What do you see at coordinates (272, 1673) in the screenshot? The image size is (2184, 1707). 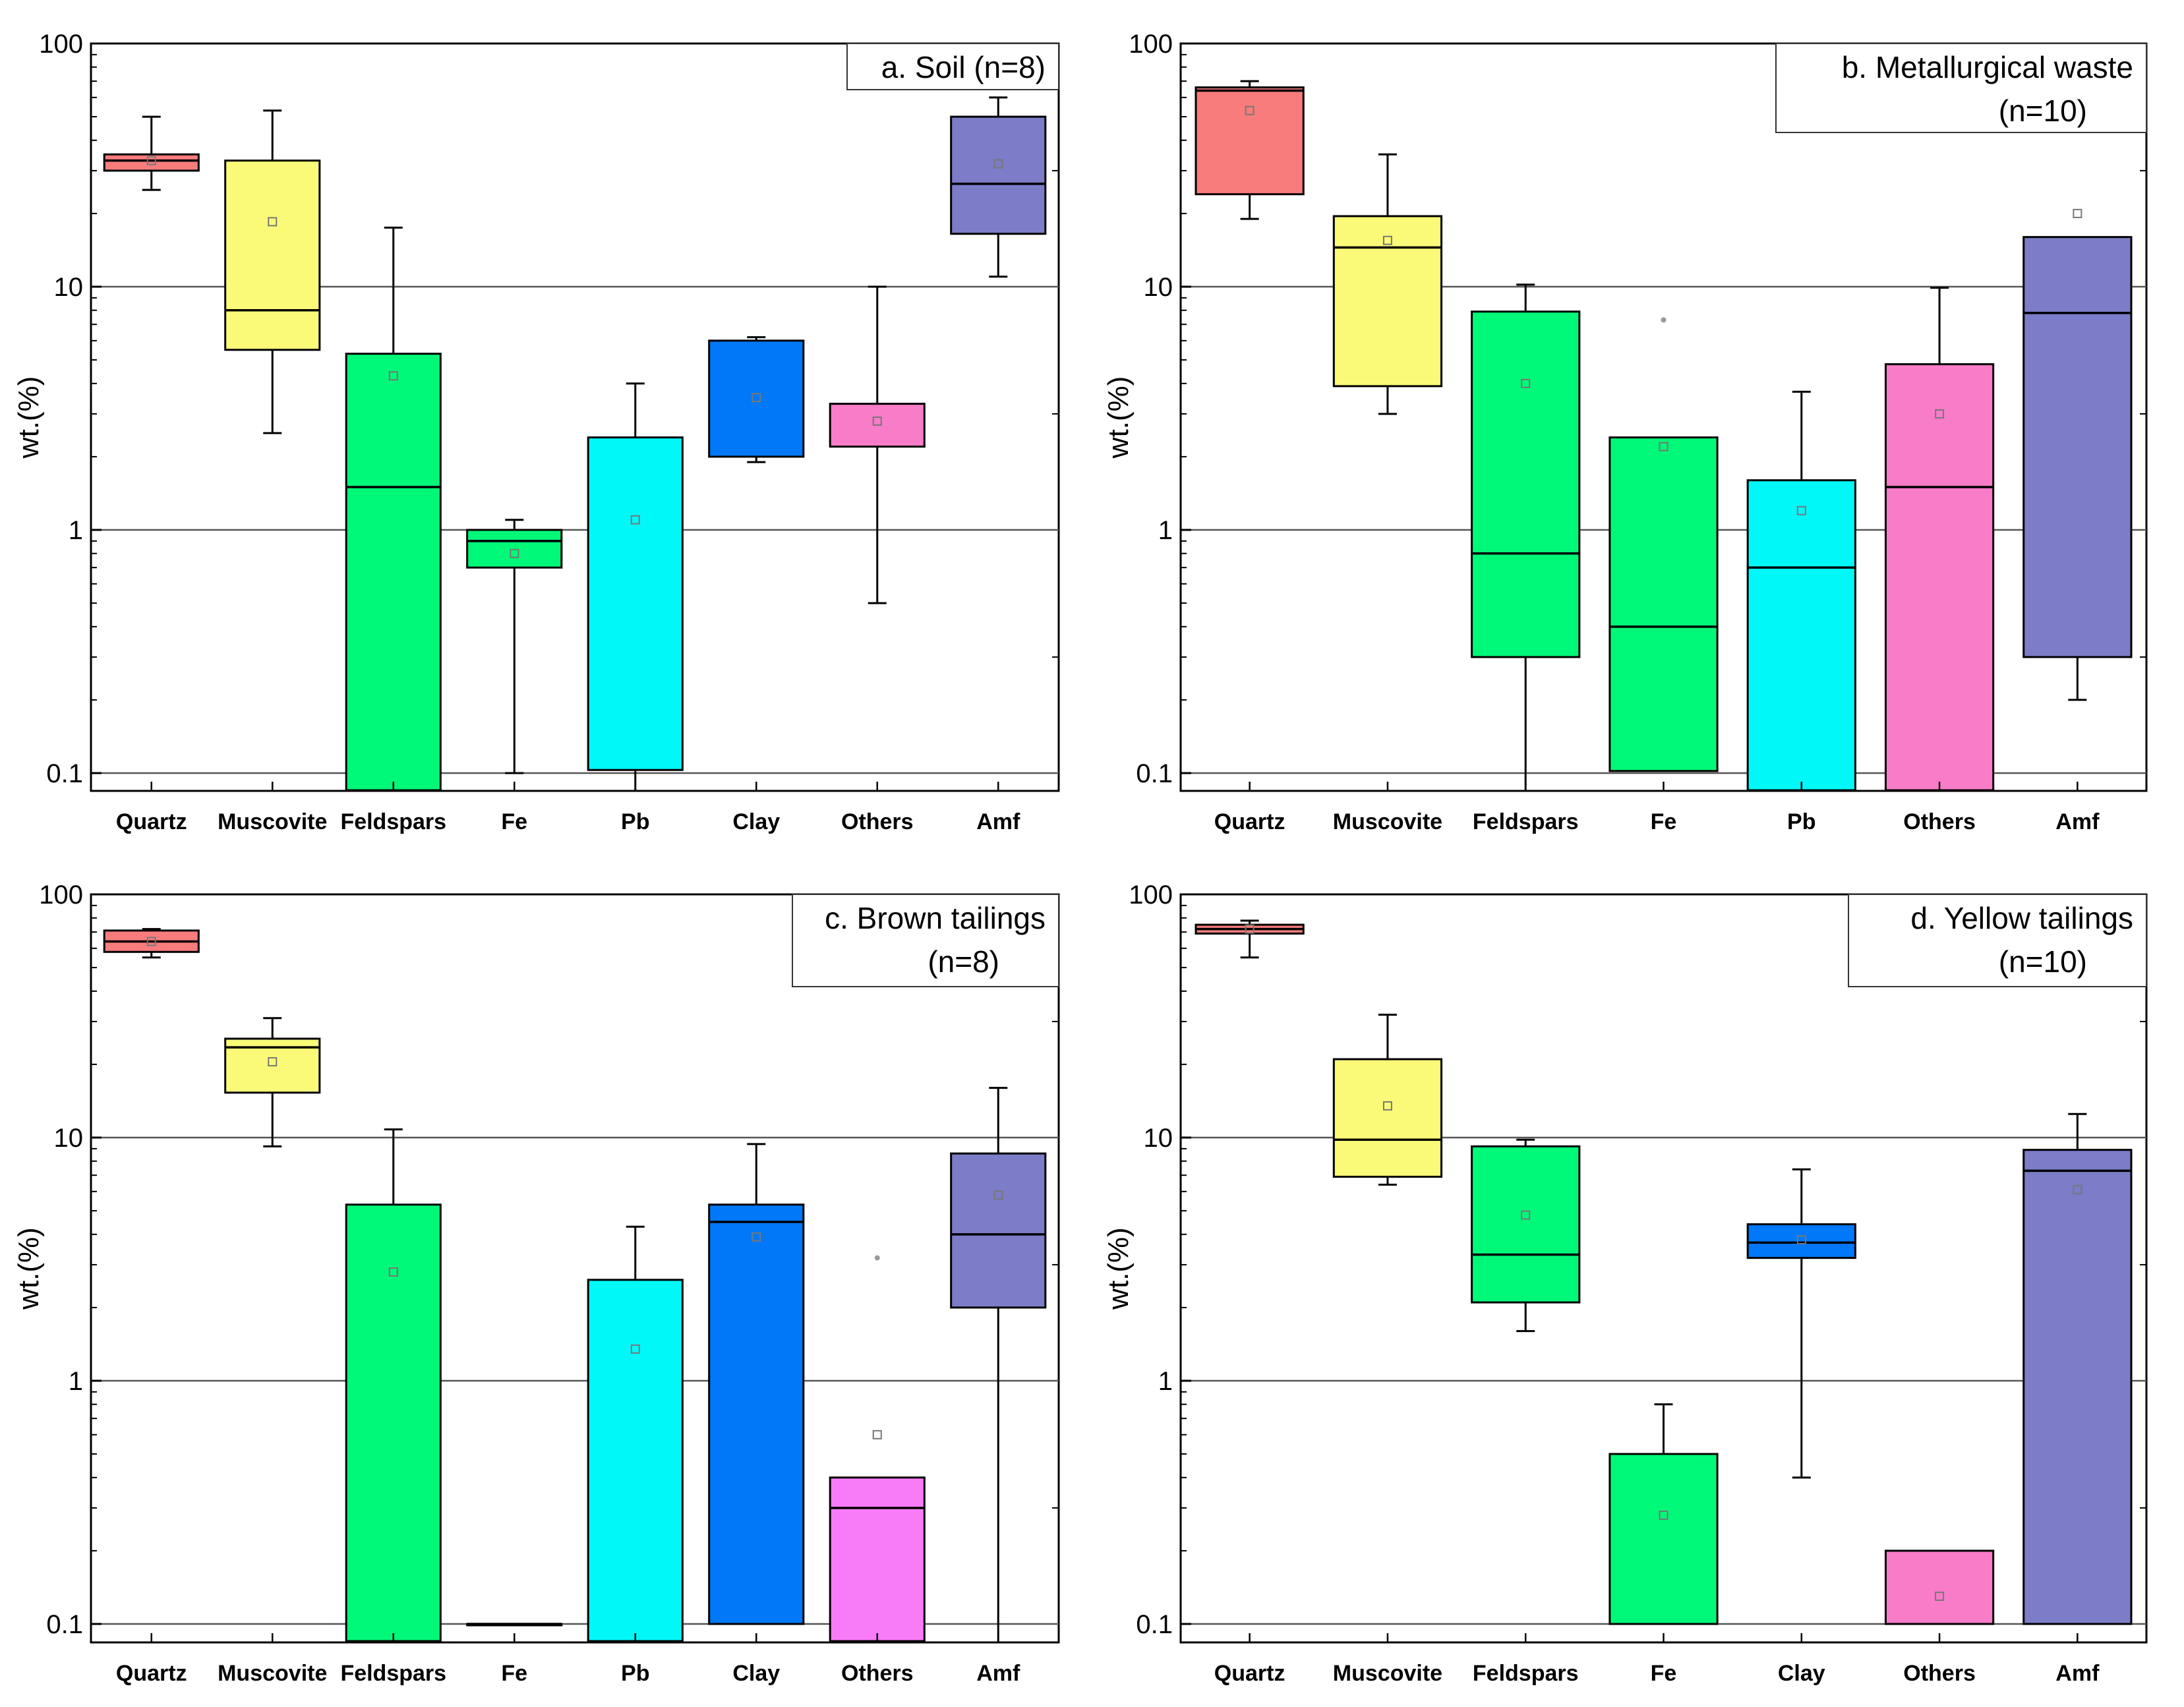 I see `x-category-label: Muscovite` at bounding box center [272, 1673].